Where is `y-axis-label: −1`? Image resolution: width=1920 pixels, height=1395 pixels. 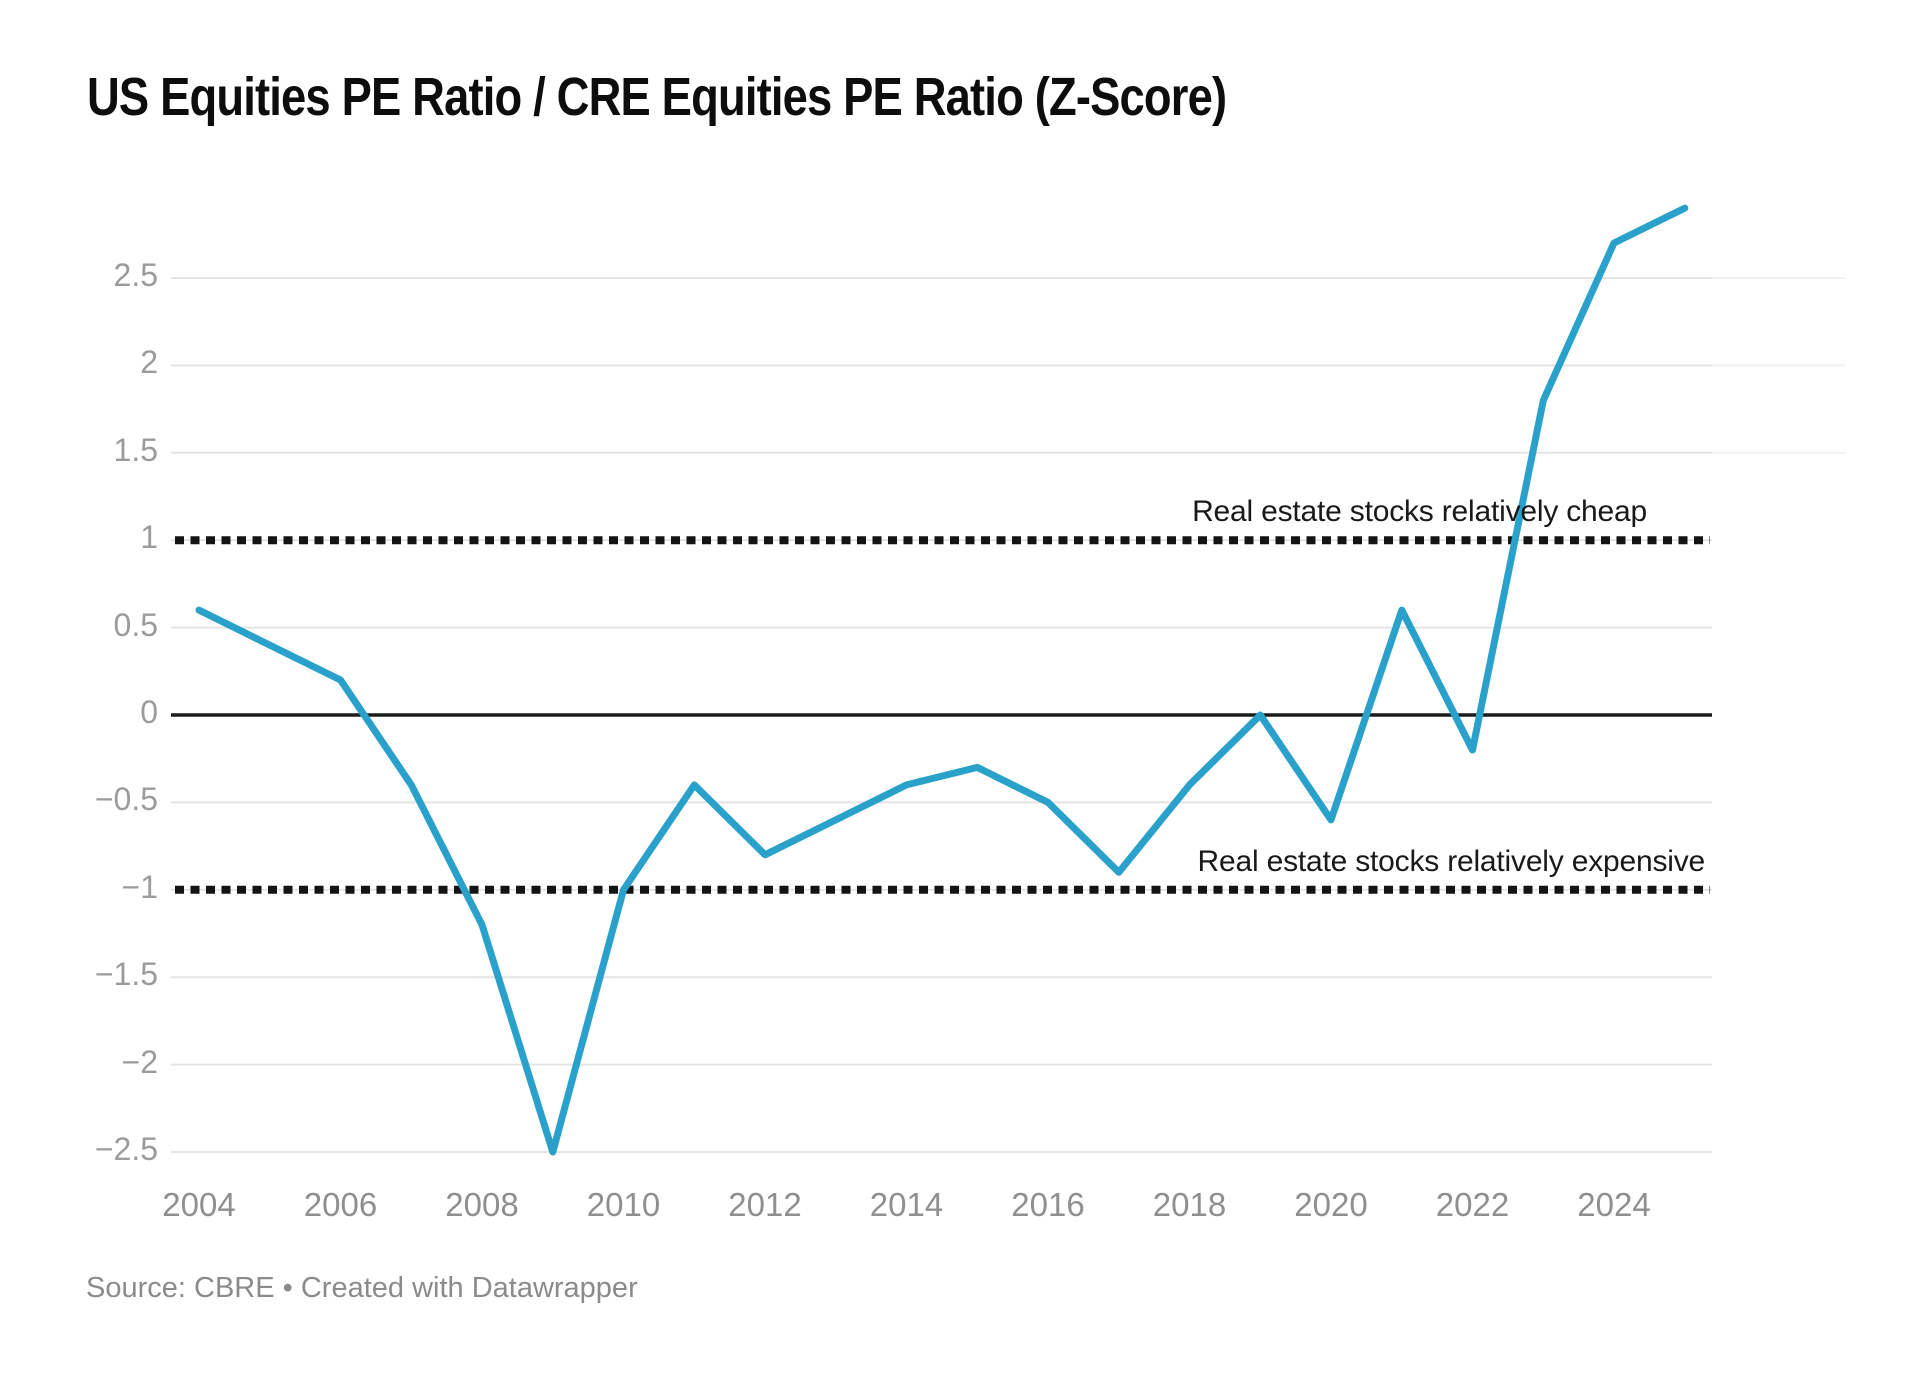 y-axis-label: −1 is located at coordinates (139, 886).